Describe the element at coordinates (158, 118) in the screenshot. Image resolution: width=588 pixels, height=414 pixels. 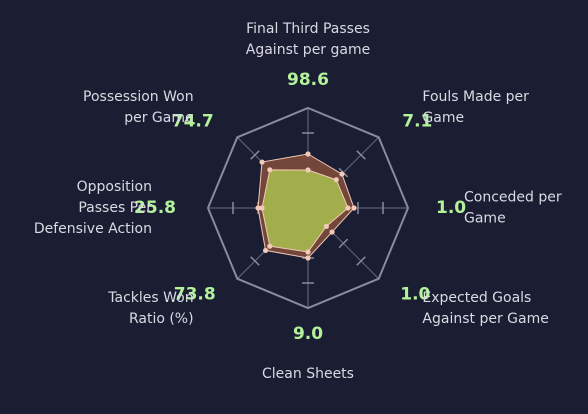
I see `axis-label-line: per Game` at that location.